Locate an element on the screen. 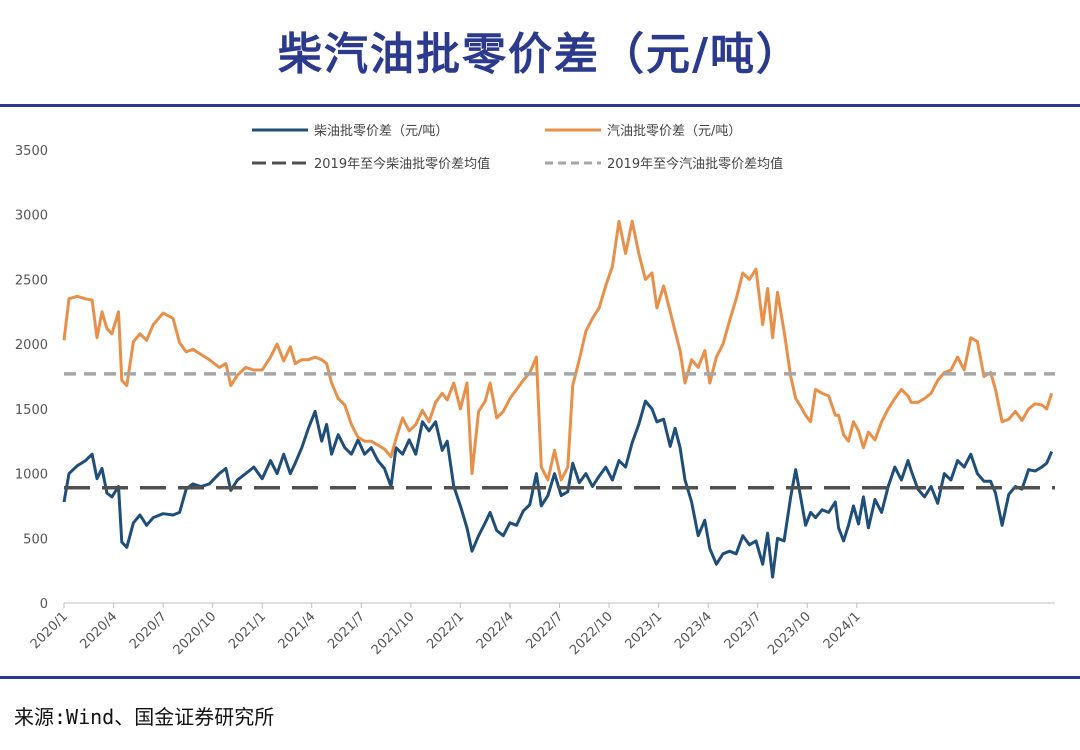  footer-rule is located at coordinates (540, 677).